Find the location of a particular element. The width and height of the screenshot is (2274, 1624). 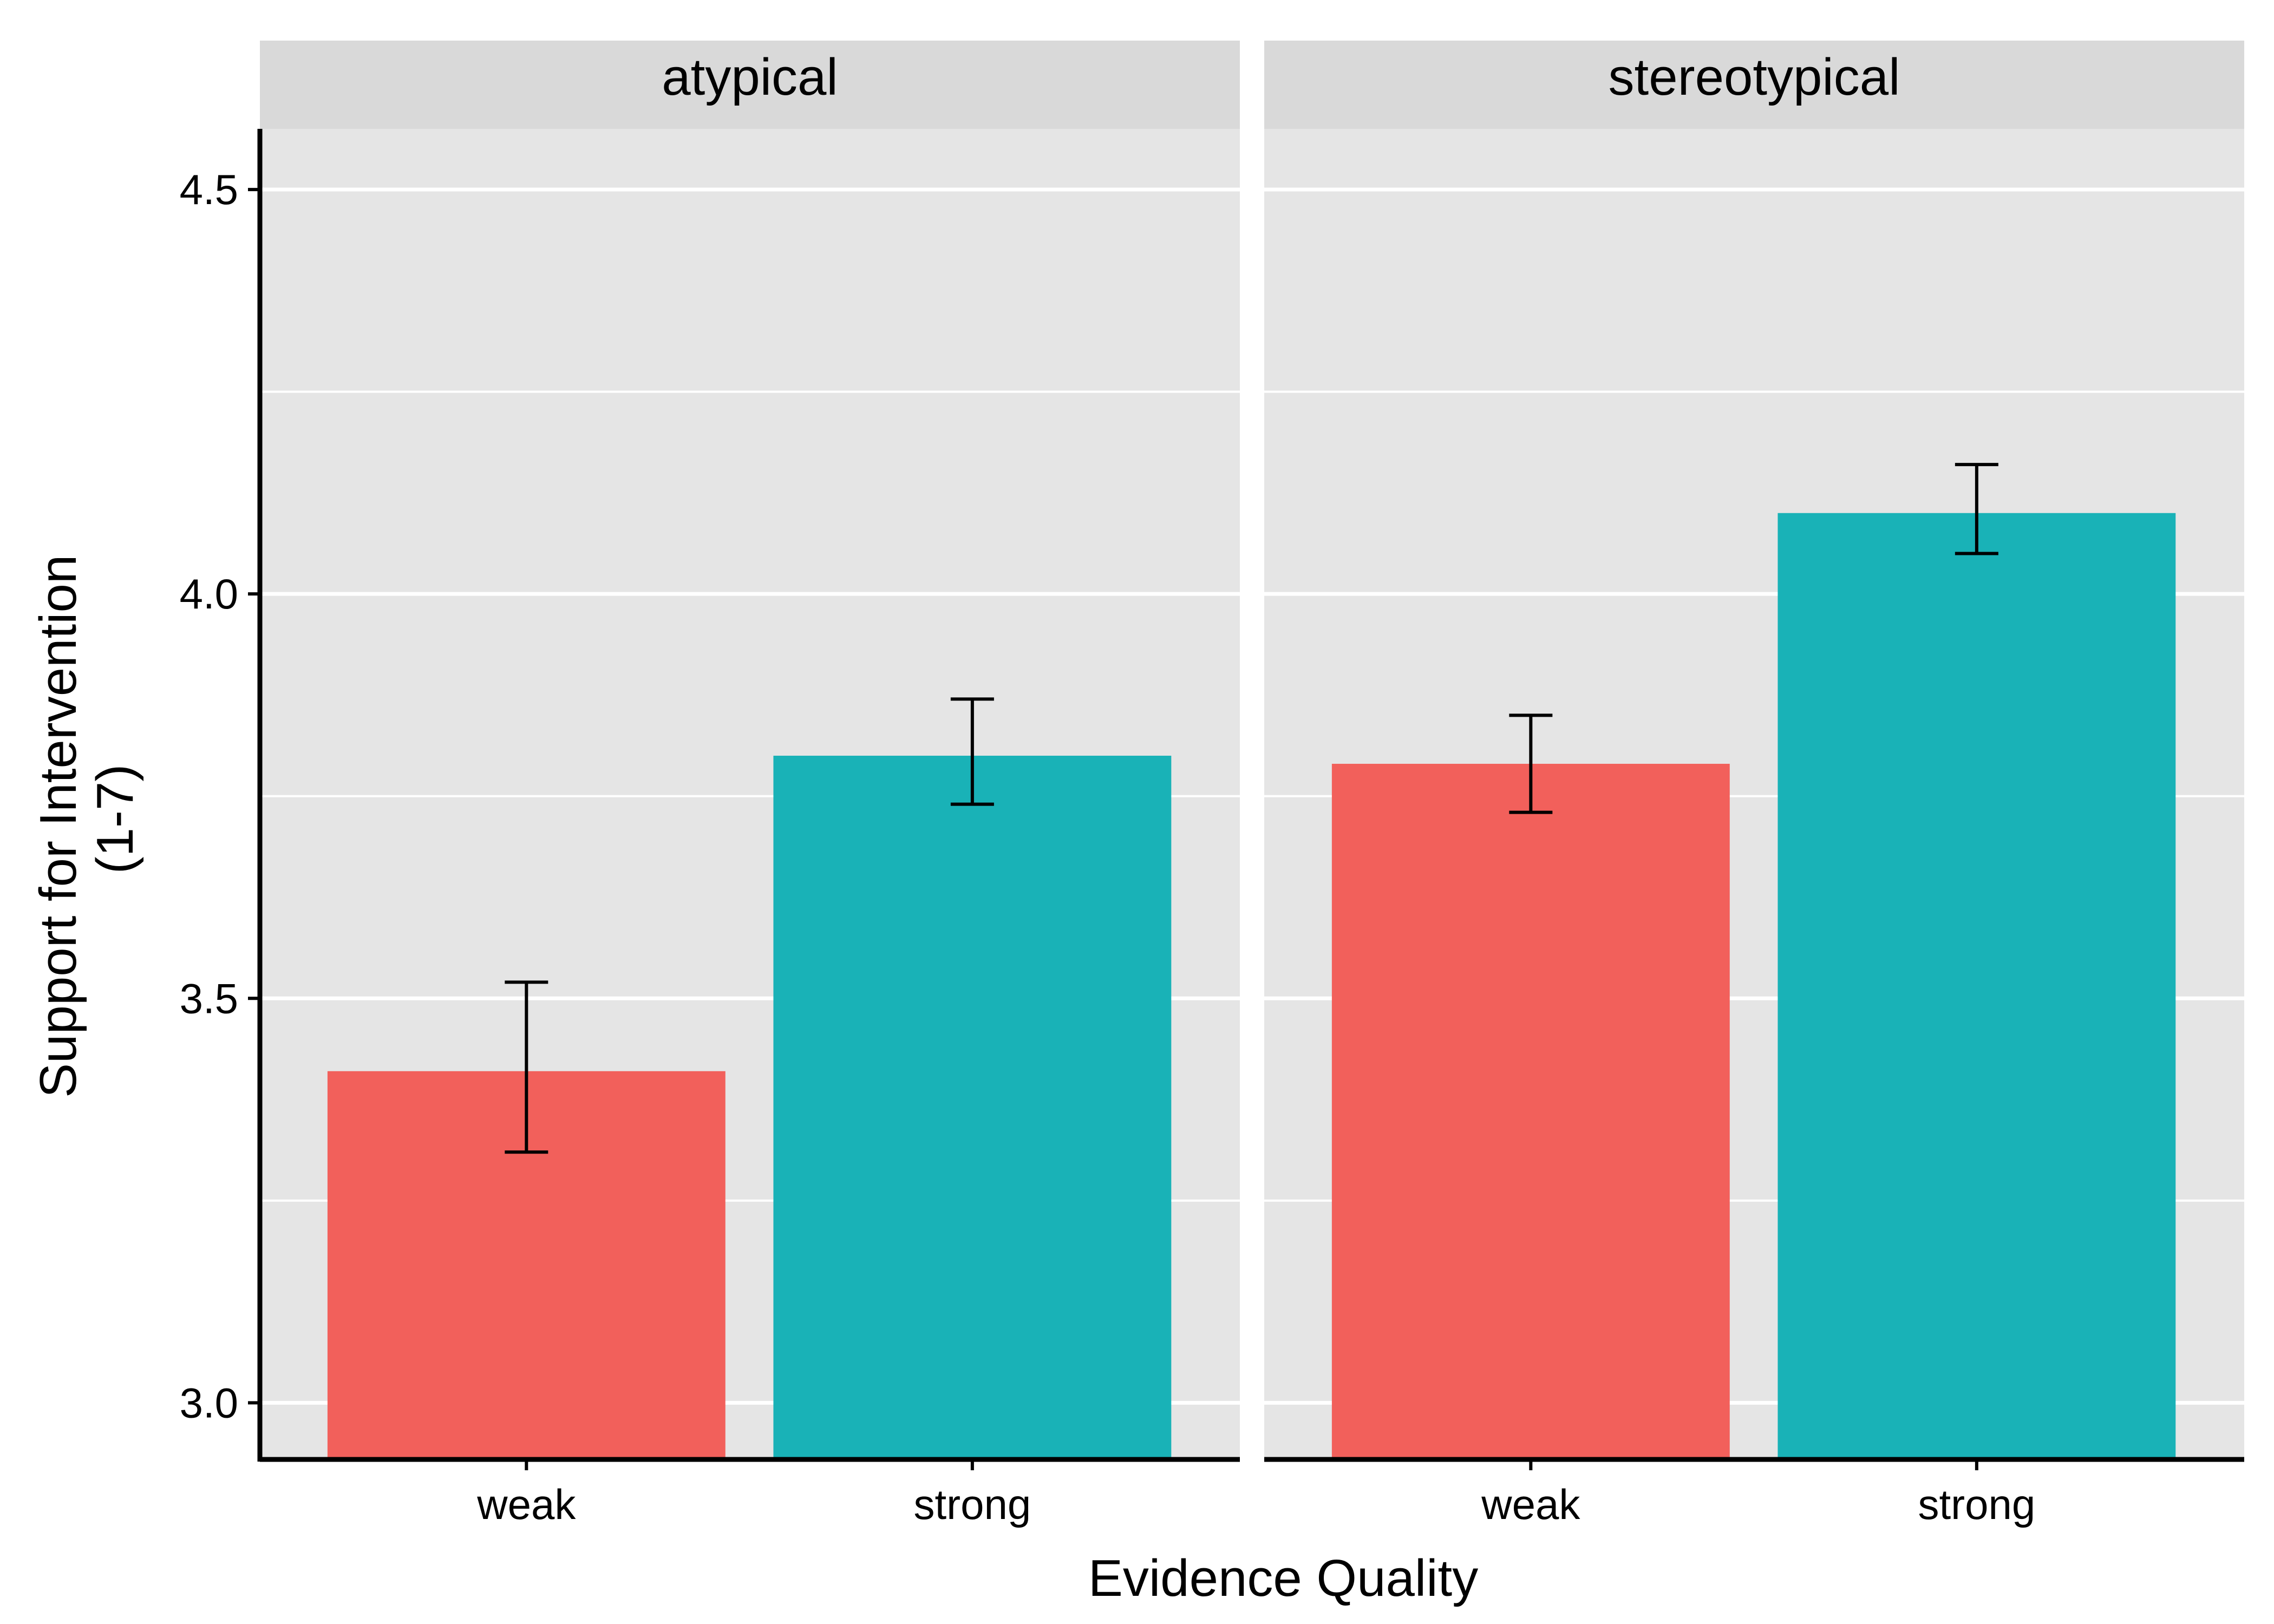

y-axis-title: Support for Intervention (1-7) is located at coordinates (87, 819).